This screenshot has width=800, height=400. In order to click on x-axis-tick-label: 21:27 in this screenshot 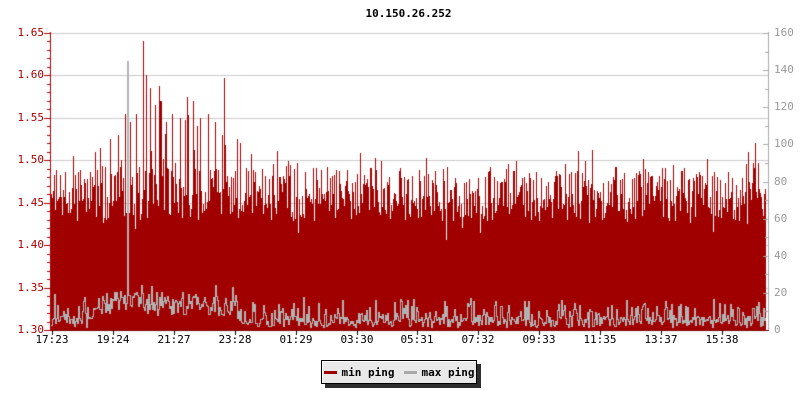, I will do `click(174, 339)`.